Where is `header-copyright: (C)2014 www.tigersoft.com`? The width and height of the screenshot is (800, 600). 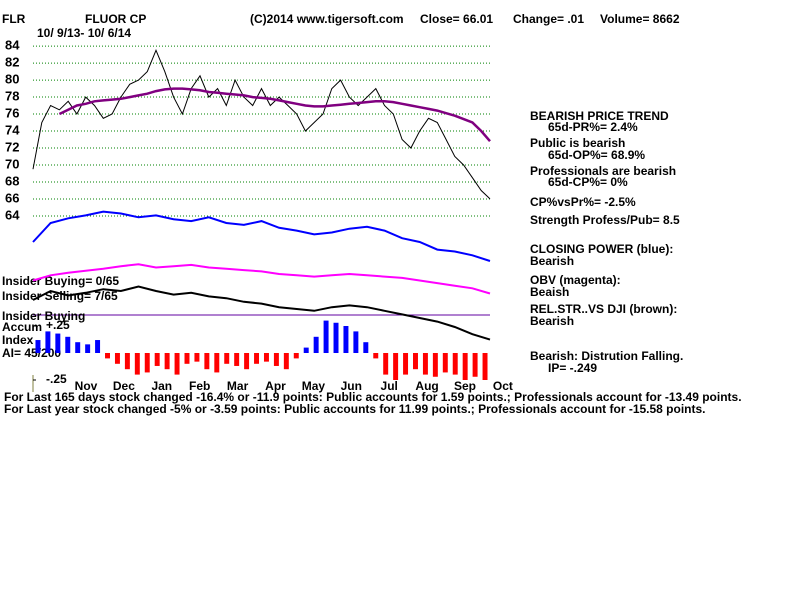 header-copyright: (C)2014 www.tigersoft.com is located at coordinates (327, 19).